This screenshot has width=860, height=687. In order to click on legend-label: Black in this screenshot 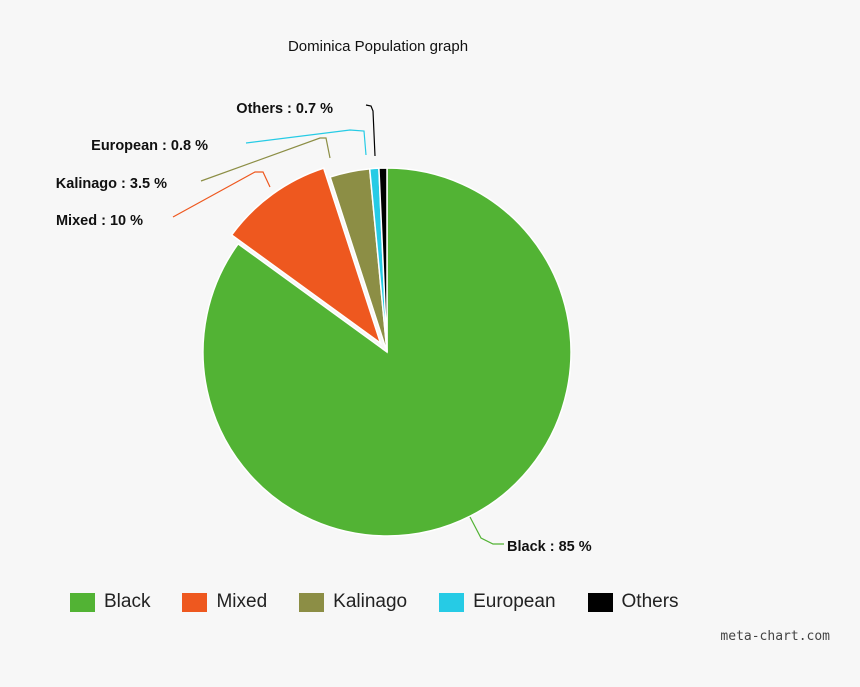, I will do `click(127, 601)`.